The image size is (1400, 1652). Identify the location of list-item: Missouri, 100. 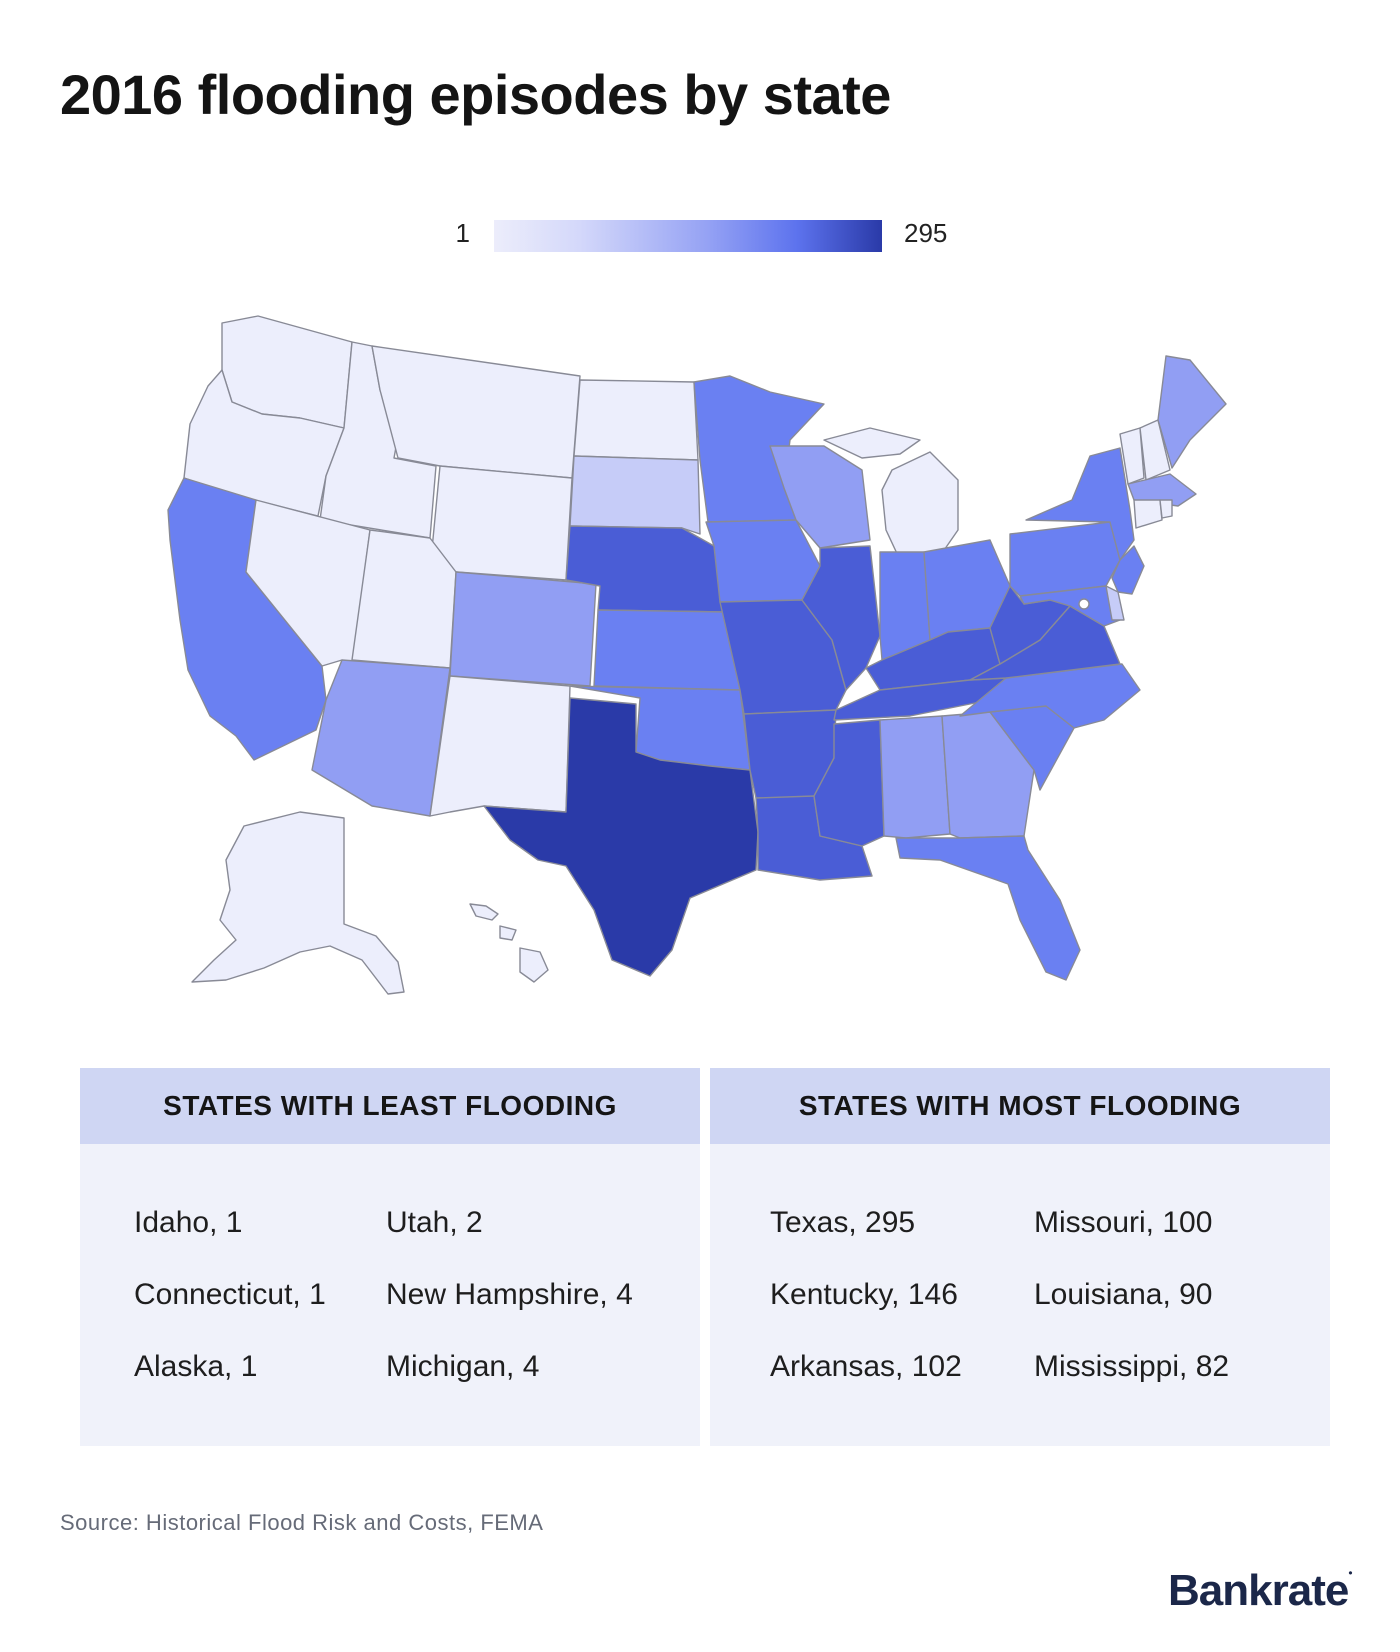
(1123, 1222).